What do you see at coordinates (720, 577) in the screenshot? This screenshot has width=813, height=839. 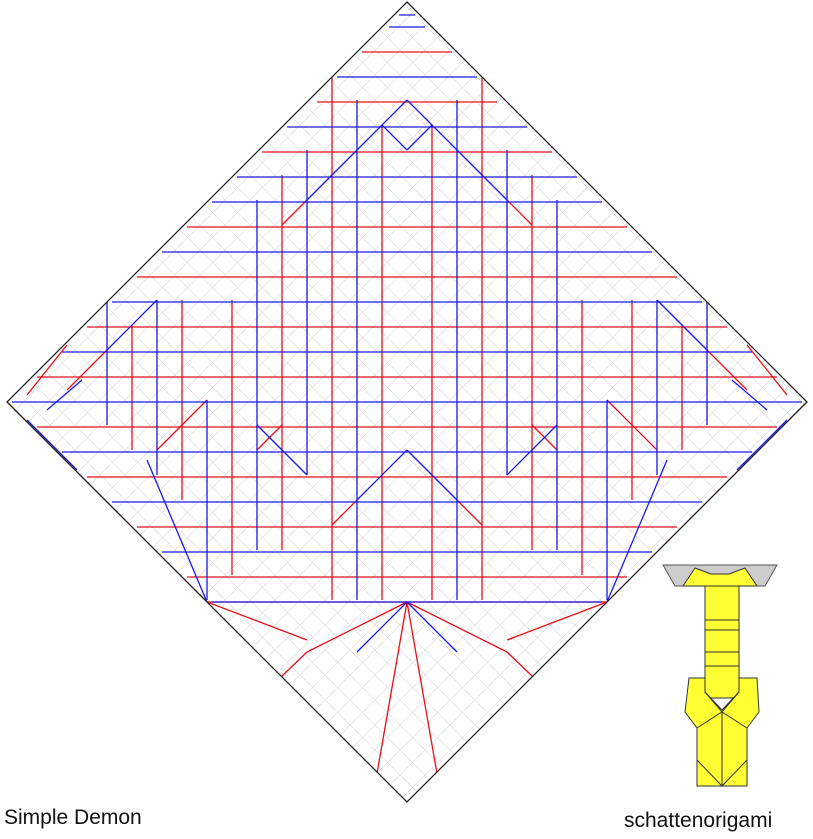 I see `base-head` at bounding box center [720, 577].